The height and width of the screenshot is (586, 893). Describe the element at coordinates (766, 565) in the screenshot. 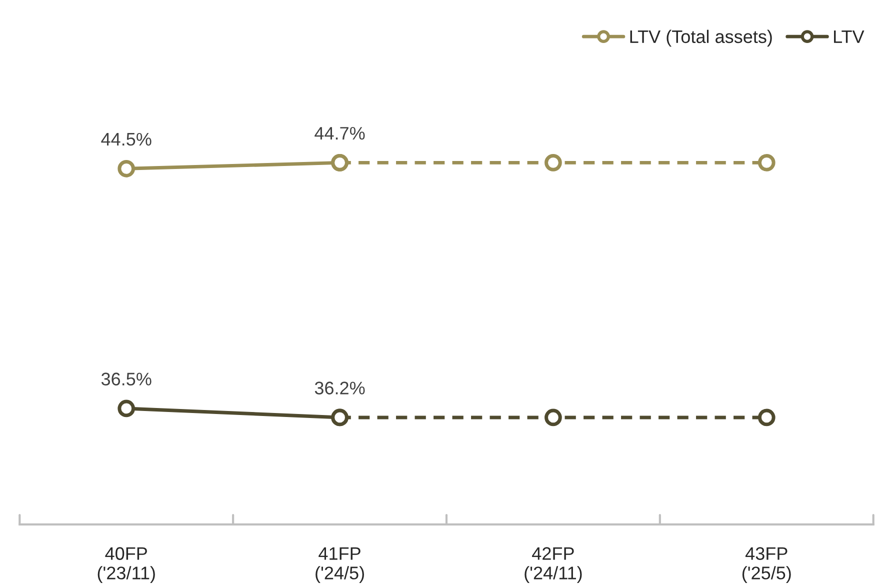

I see `x-tick-label: 43FP ('25/5)` at that location.